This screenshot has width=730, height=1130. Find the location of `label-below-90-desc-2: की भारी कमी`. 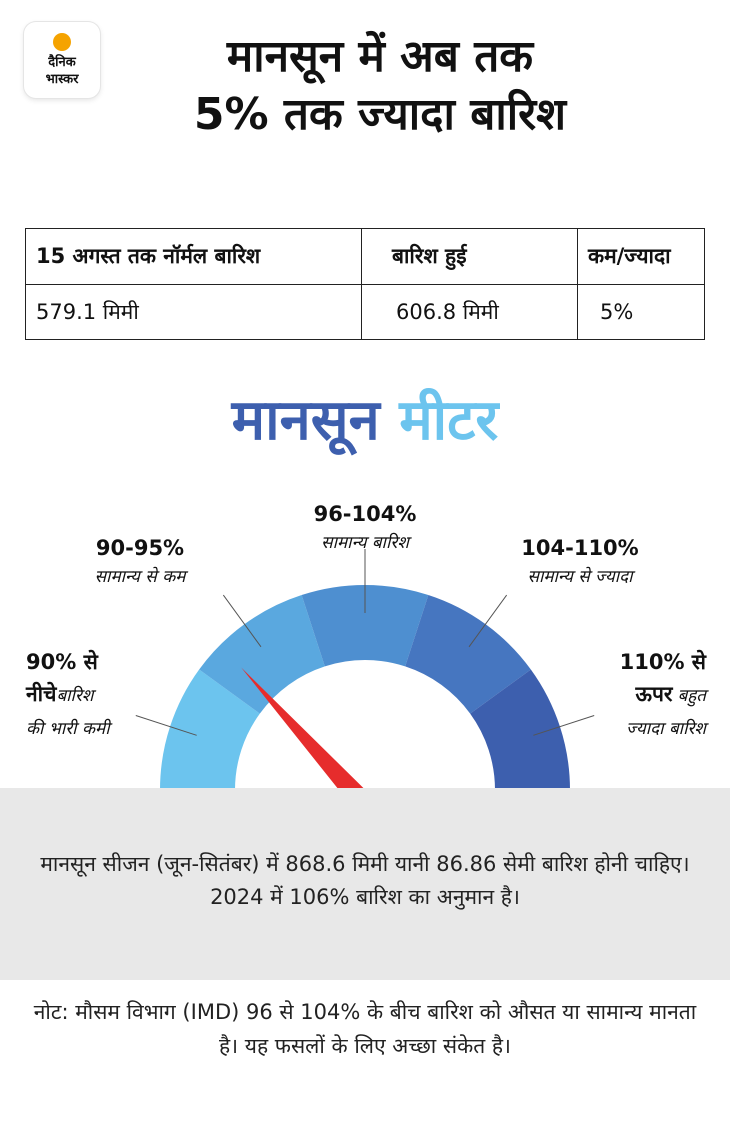

label-below-90-desc-2: की भारी कमी is located at coordinates (68, 729).